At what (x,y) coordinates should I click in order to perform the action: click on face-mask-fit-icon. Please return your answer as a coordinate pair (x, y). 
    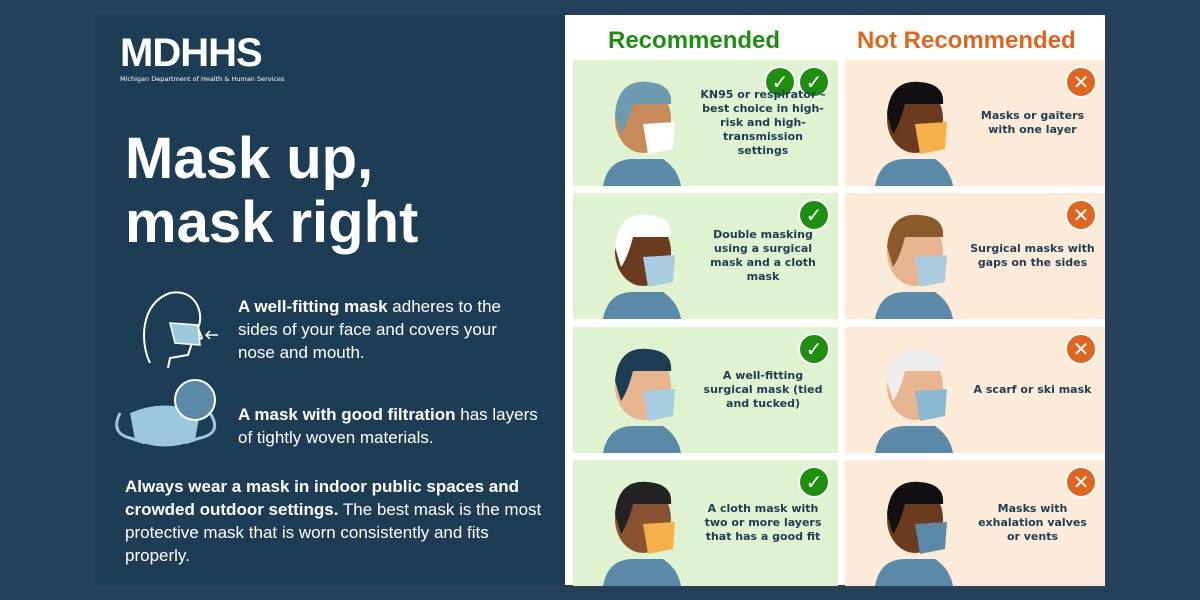
    Looking at the image, I should click on (180, 330).